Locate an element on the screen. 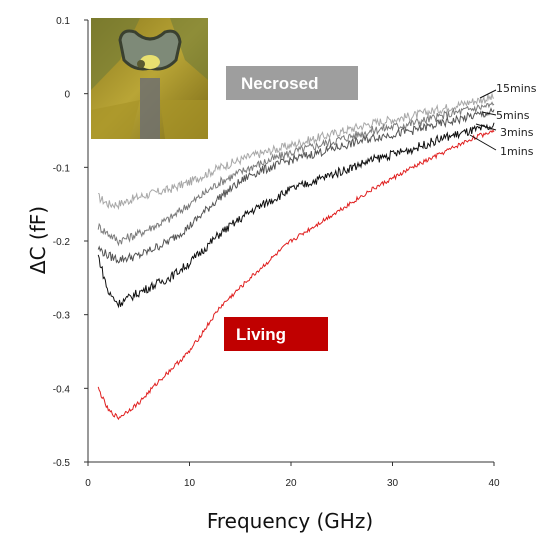 The width and height of the screenshot is (538, 533). series-label-5mins: 5mins is located at coordinates (513, 115).